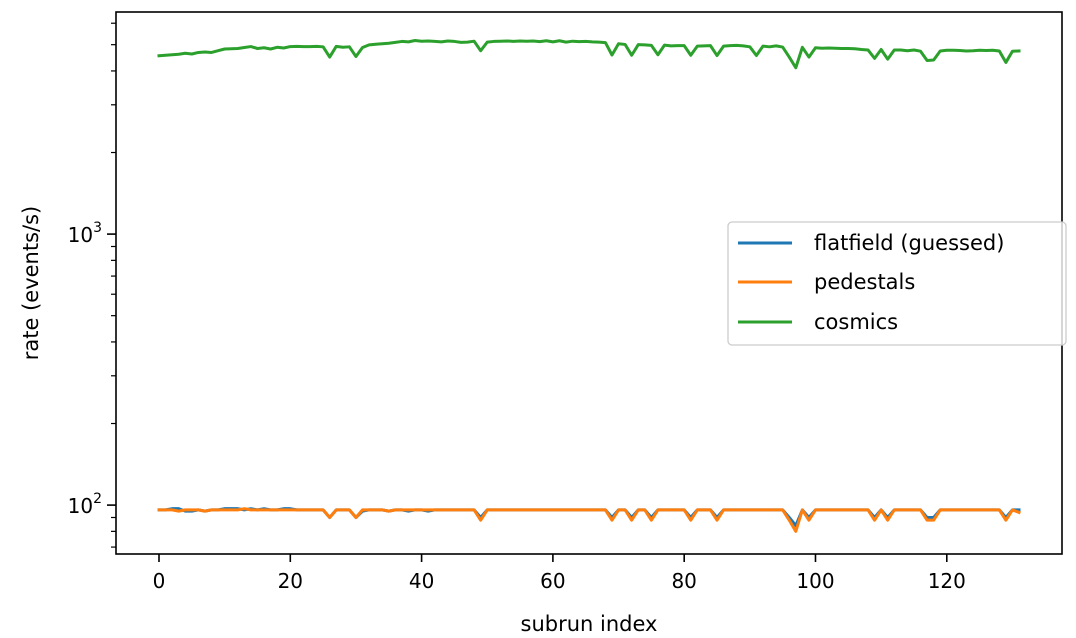 This screenshot has width=1076, height=638. I want to click on x-tick-label: 60, so click(552, 581).